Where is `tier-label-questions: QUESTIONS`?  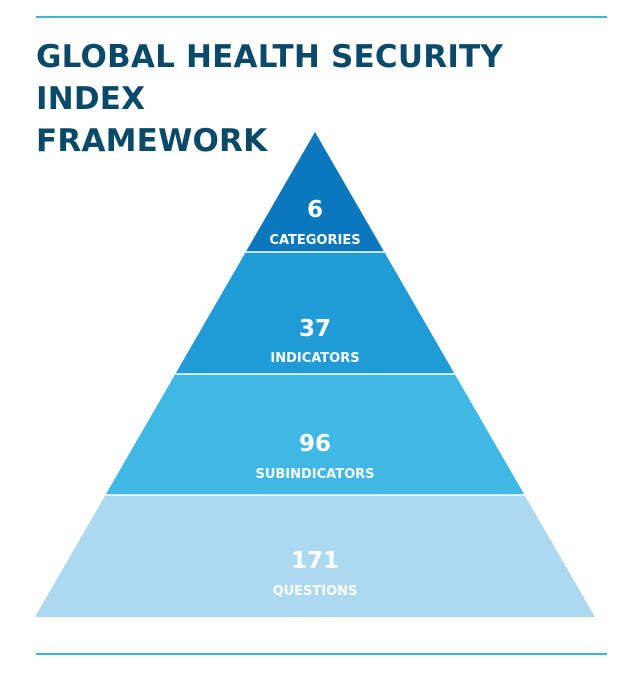 tier-label-questions: QUESTIONS is located at coordinates (315, 591).